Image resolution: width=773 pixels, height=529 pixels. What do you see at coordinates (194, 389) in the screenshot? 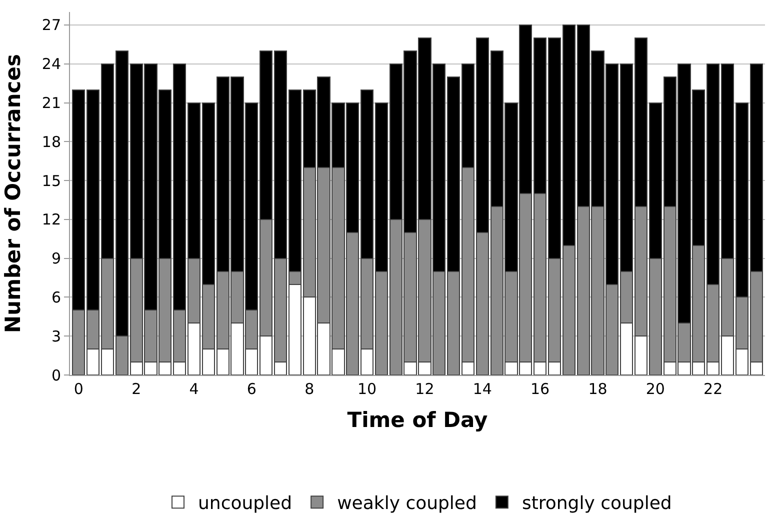
I see `x-tick-label: 4` at bounding box center [194, 389].